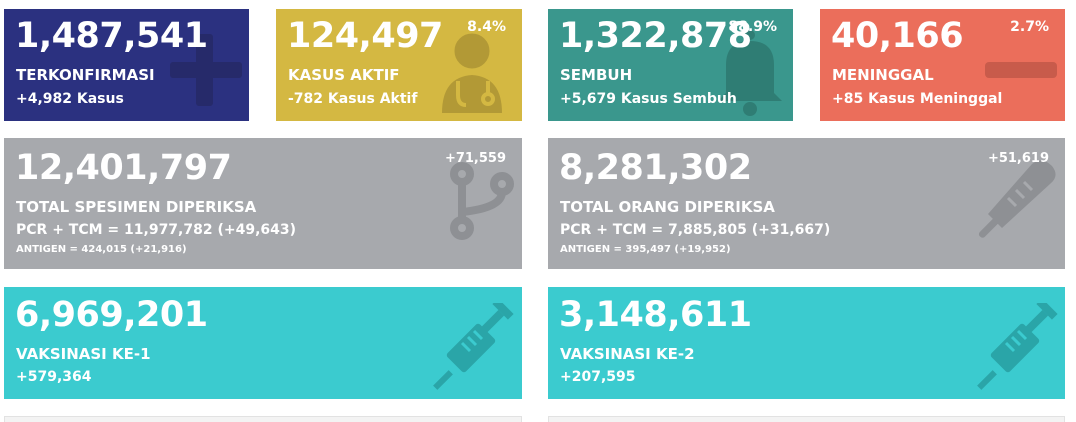 Image resolution: width=1076 pixels, height=422 pixels. I want to click on vaksin2-sub: +207,595, so click(598, 377).